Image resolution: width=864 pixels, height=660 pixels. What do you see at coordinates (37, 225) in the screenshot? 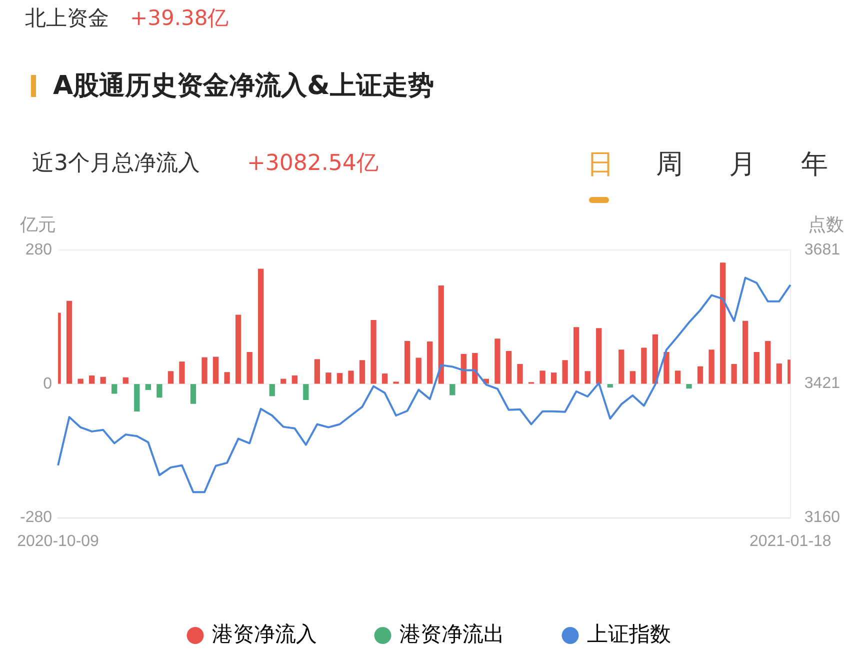
I see `y-axis-title: 亿元` at bounding box center [37, 225].